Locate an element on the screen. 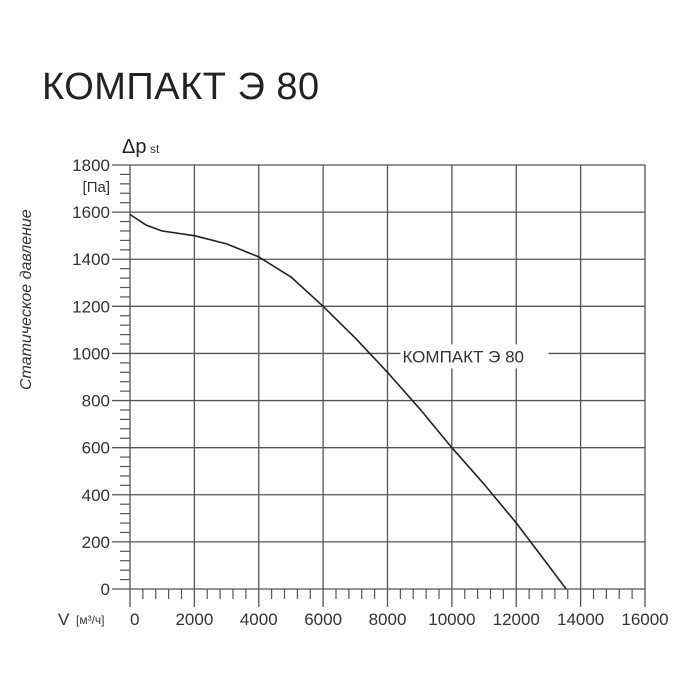  y-tick-label: 800 is located at coordinates (96, 401).